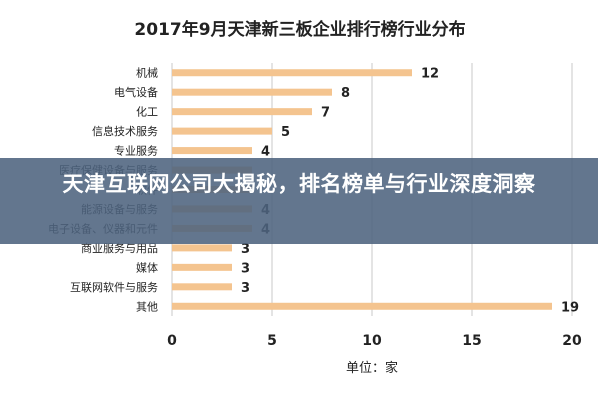 The height and width of the screenshot is (400, 598). I want to click on value-label: 4, so click(265, 152).